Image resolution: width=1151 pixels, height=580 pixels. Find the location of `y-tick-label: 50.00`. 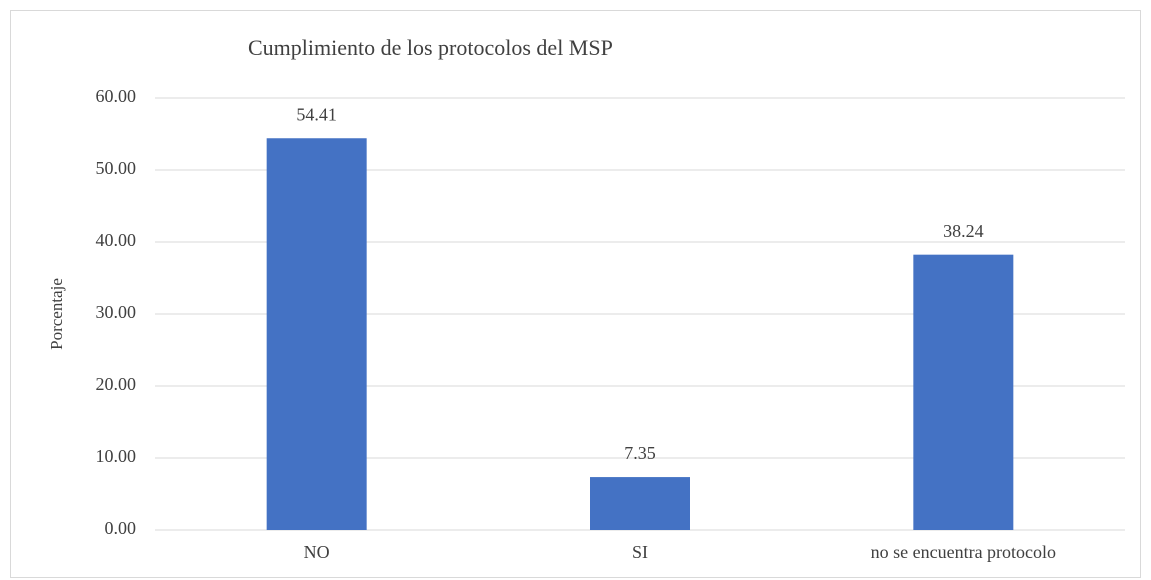

y-tick-label: 50.00 is located at coordinates (116, 168).